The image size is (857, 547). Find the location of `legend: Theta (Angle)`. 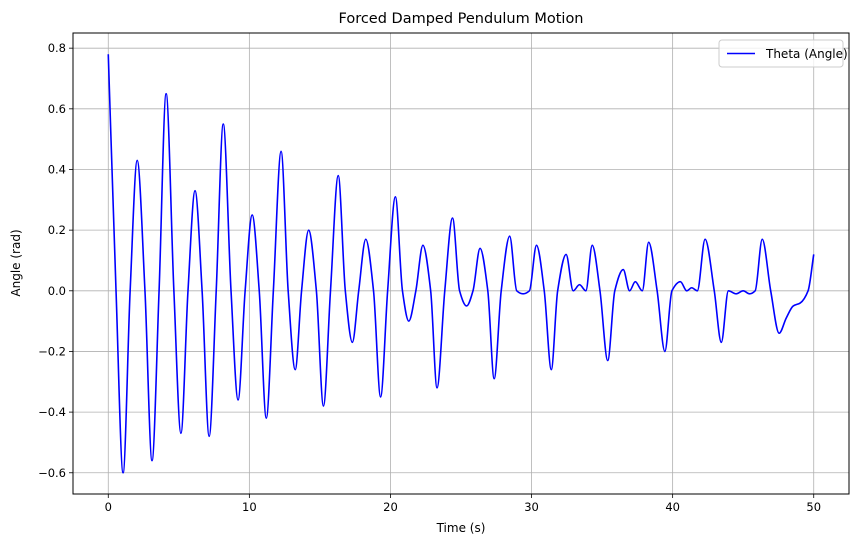

legend: Theta (Angle) is located at coordinates (783, 53).